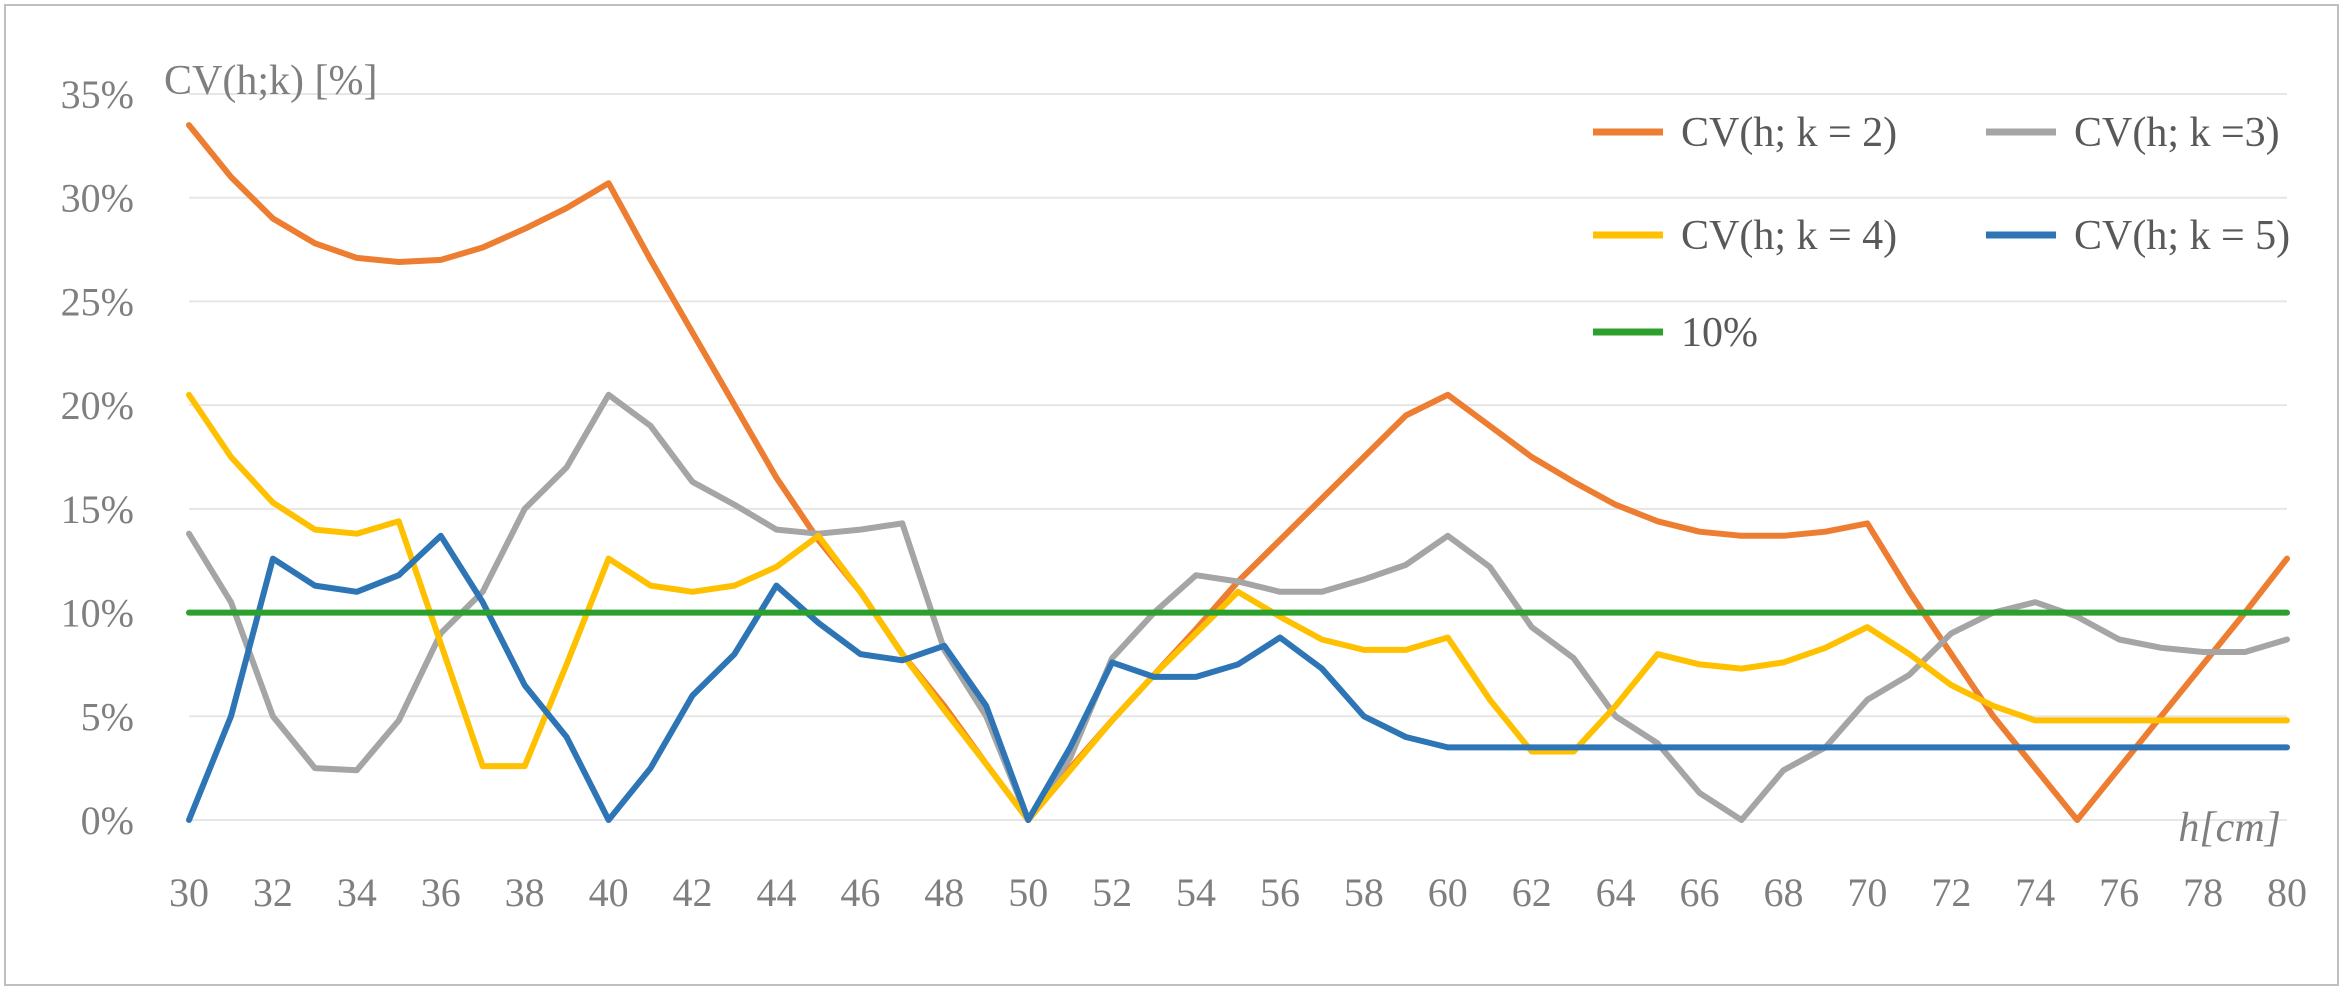  I want to click on x-tick-label: 46, so click(860, 892).